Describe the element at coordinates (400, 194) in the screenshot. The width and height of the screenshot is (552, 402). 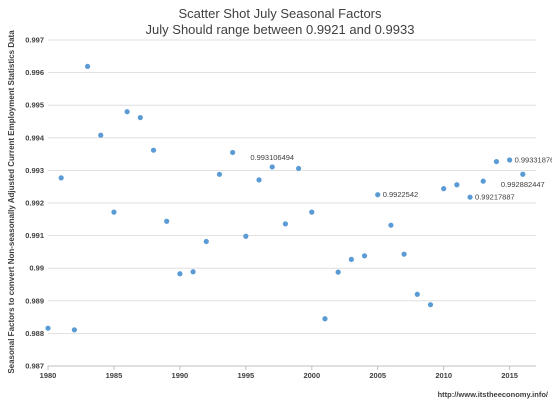
I see `data-label: 0.9922542` at that location.